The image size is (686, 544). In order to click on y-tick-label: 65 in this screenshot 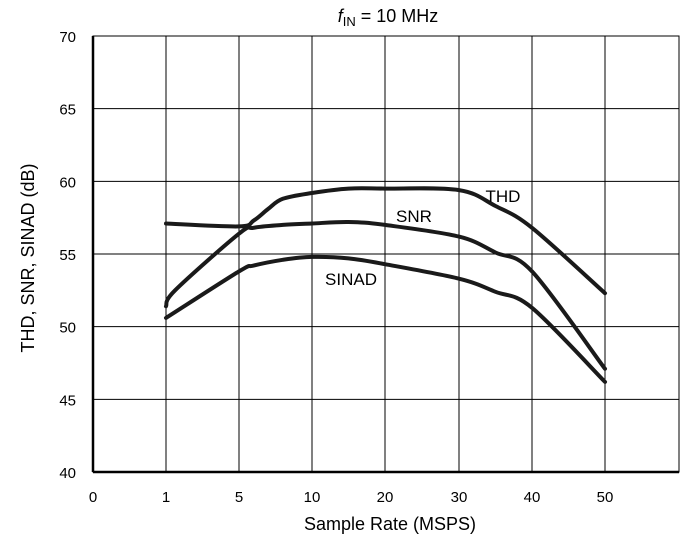, I will do `click(67, 110)`.